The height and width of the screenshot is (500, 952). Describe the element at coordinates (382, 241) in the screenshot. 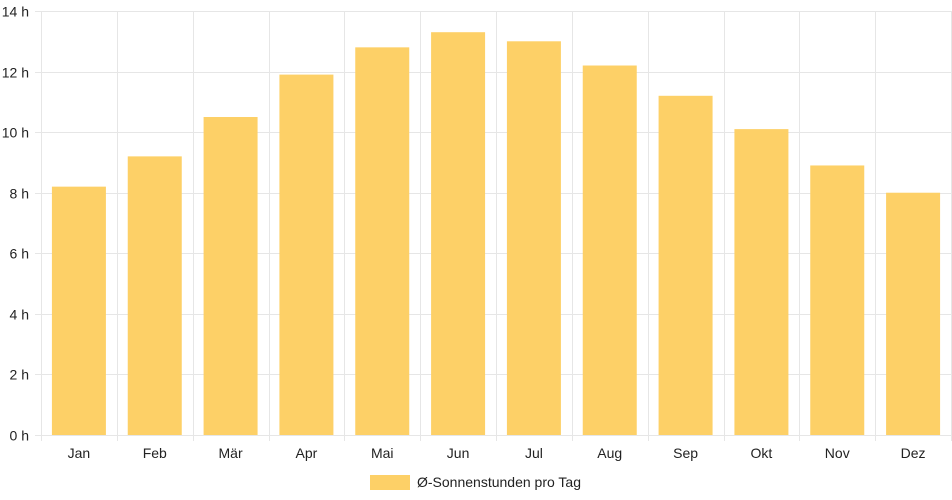

I see `bar-Mai` at that location.